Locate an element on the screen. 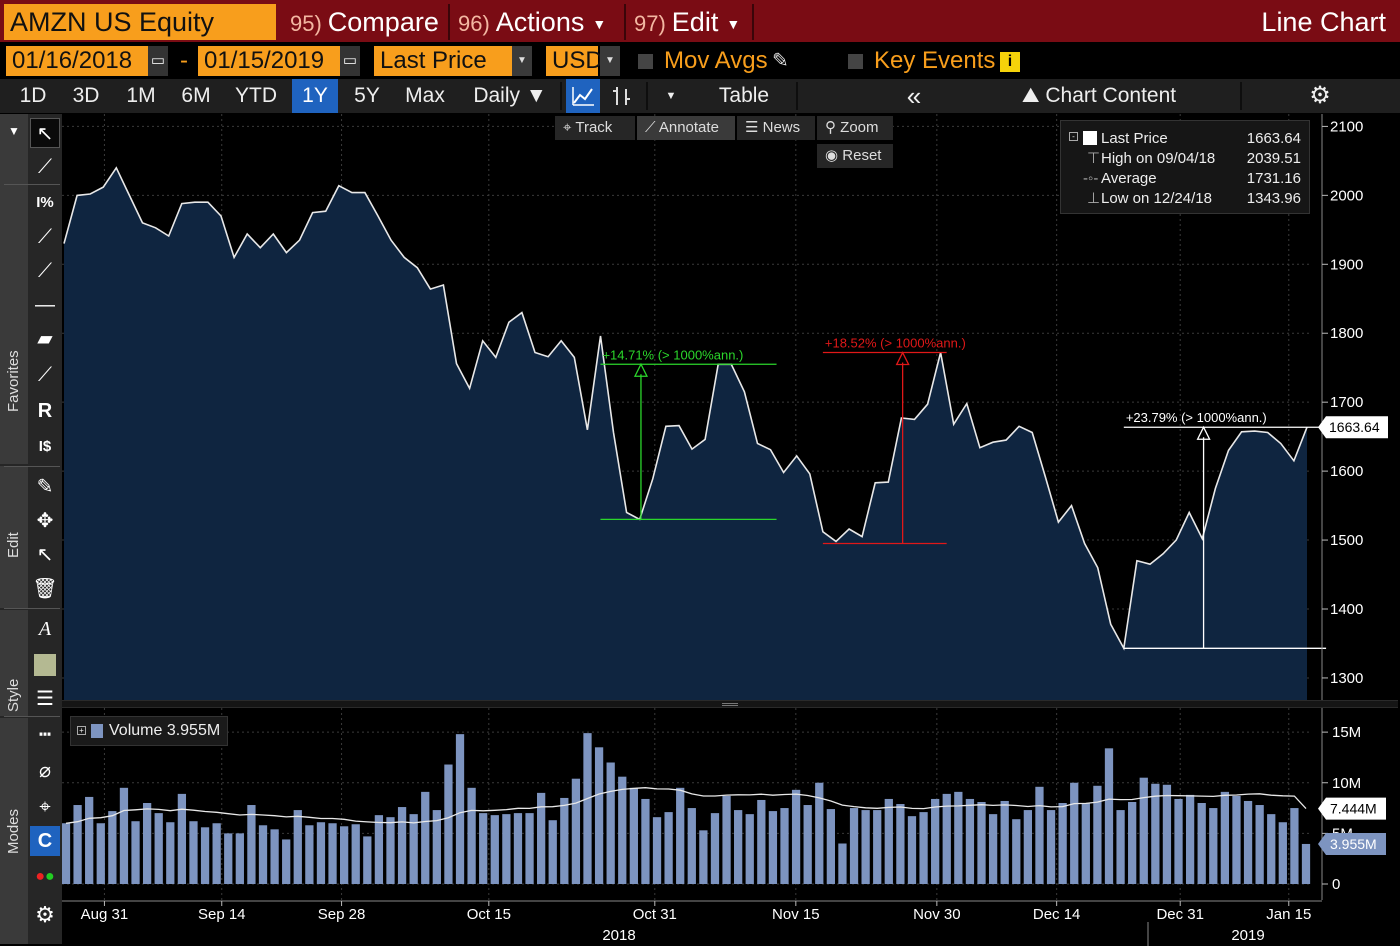 The width and height of the screenshot is (1400, 946). key-events-checkbox is located at coordinates (855, 61).